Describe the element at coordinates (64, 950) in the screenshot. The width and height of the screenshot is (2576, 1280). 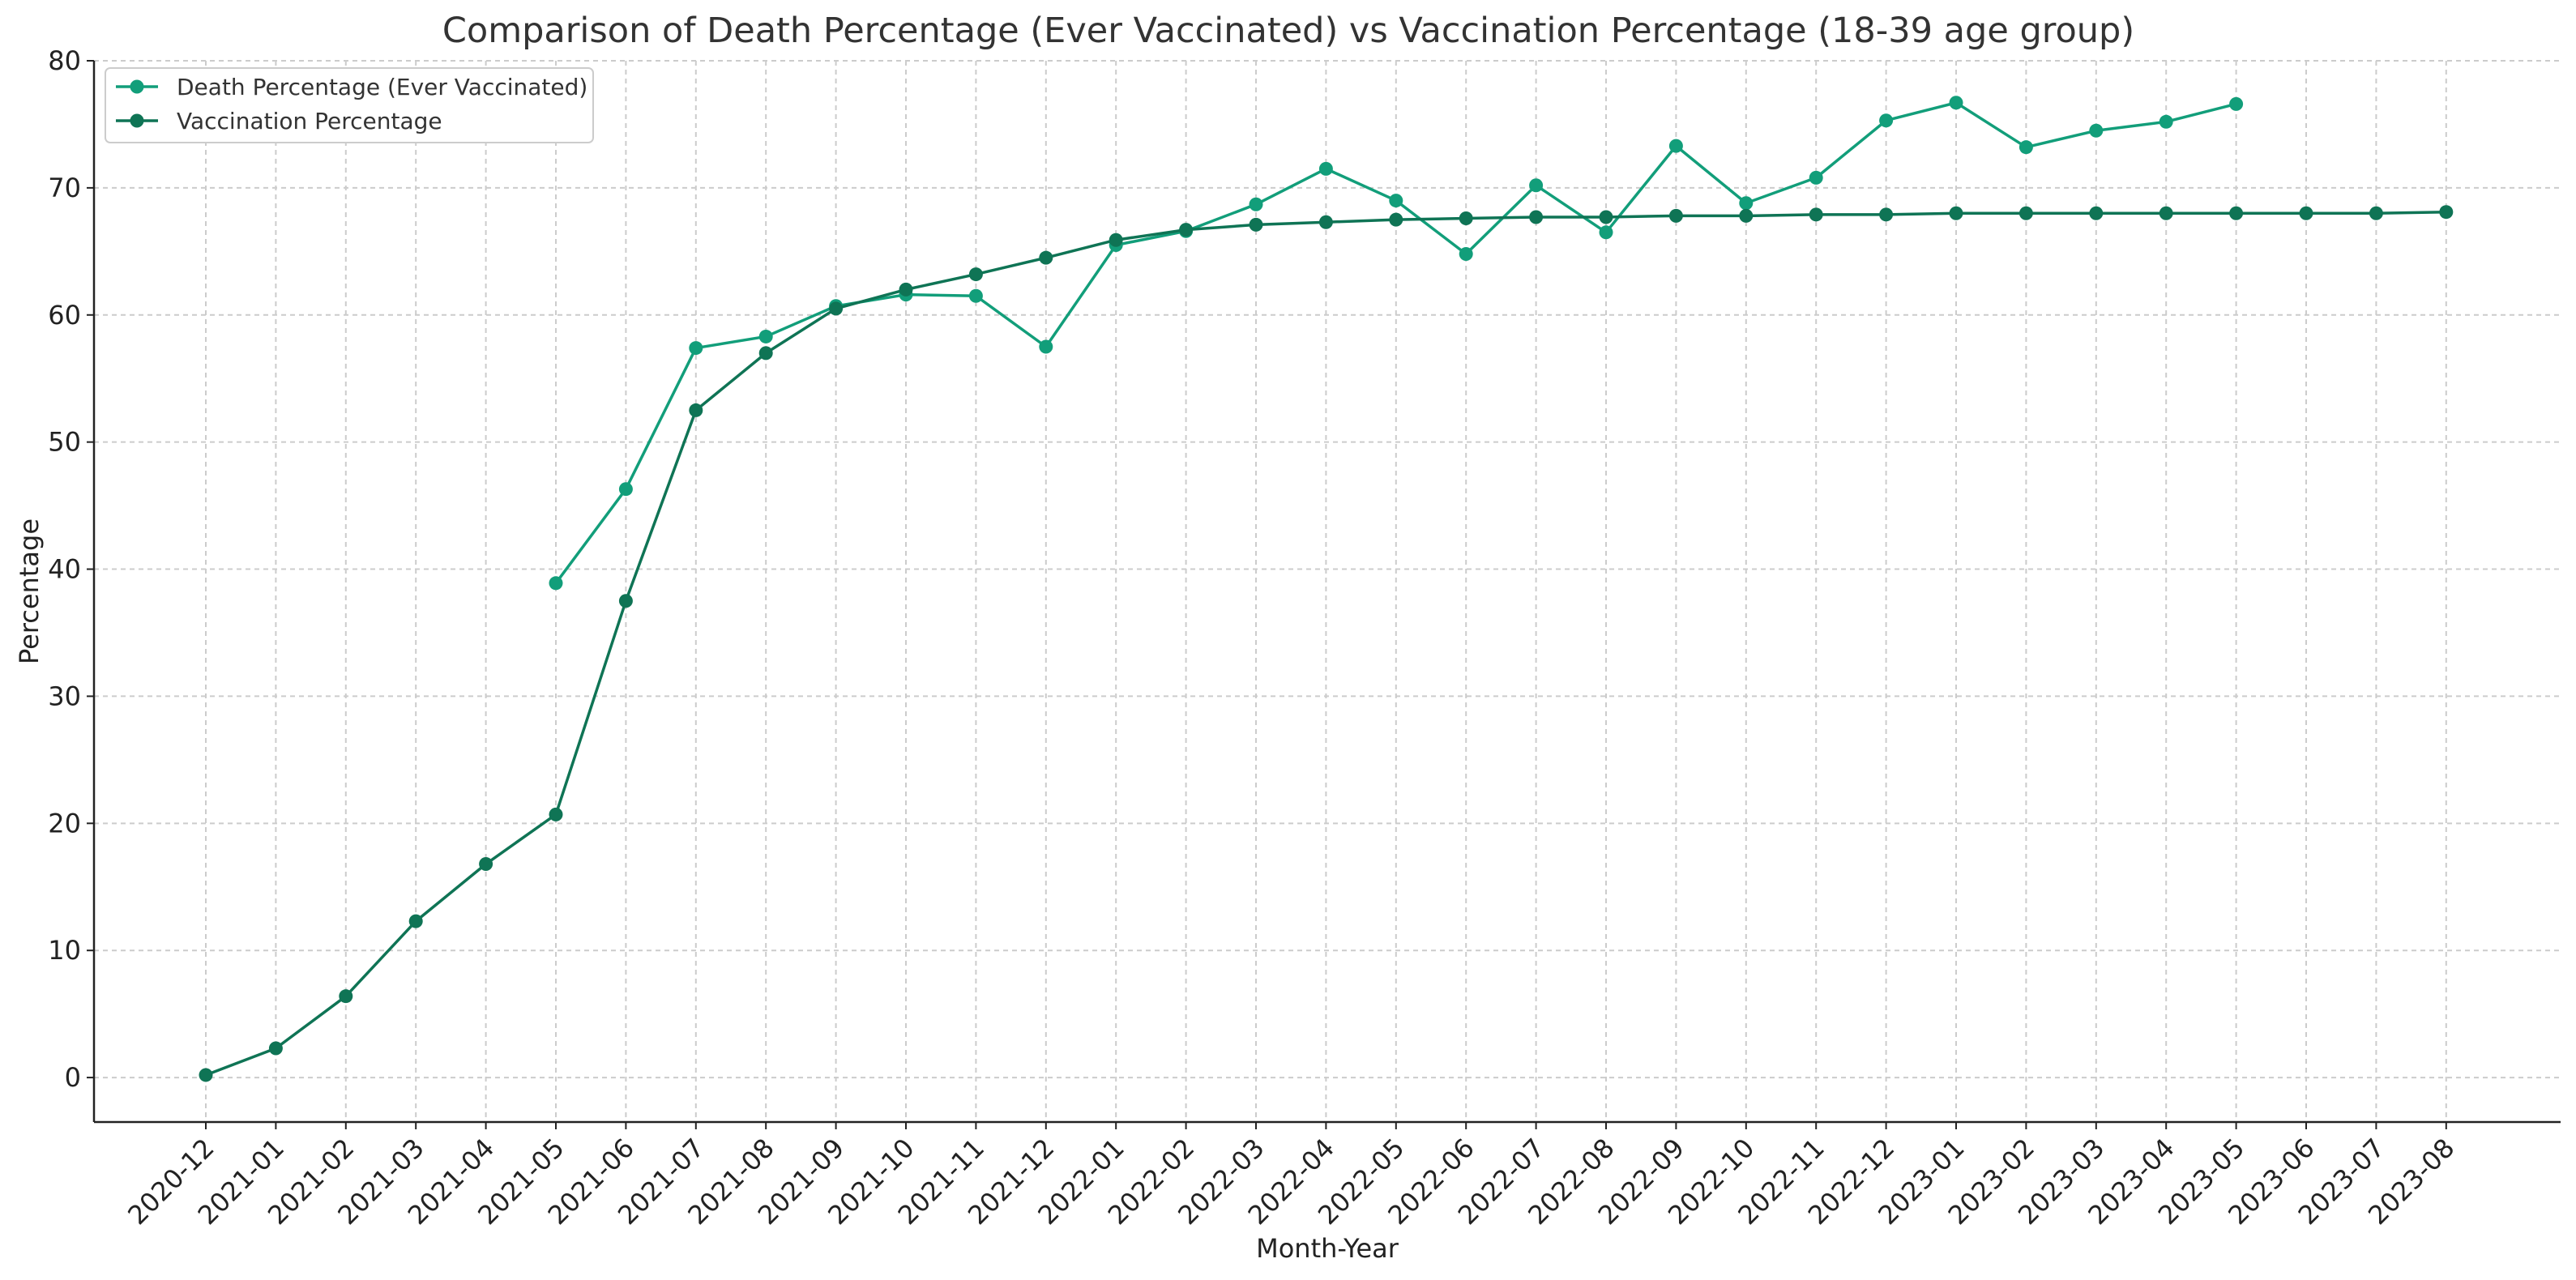
I see `y-tick-label: 10` at that location.